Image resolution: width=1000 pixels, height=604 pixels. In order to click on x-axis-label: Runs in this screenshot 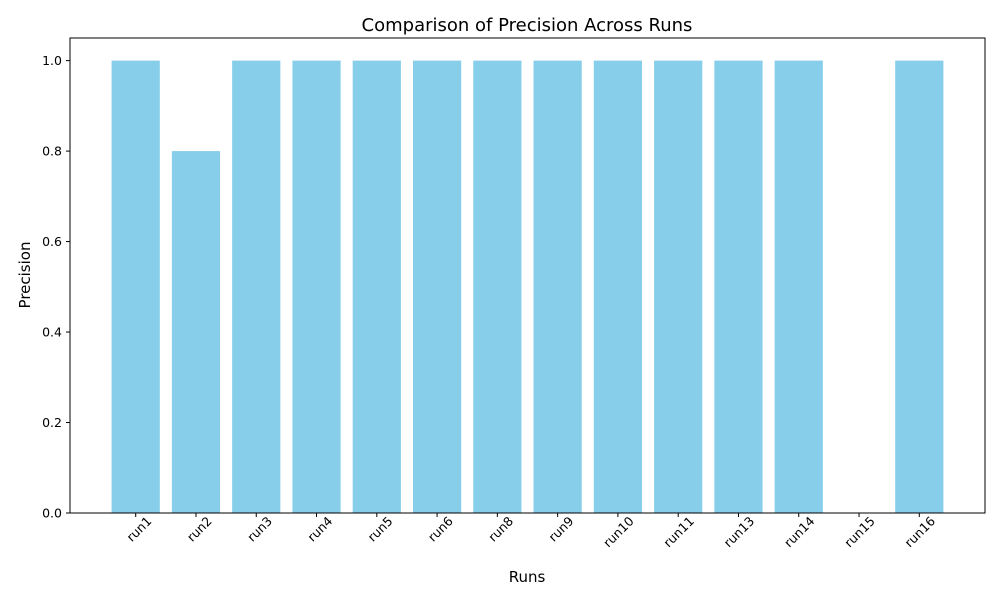, I will do `click(527, 577)`.